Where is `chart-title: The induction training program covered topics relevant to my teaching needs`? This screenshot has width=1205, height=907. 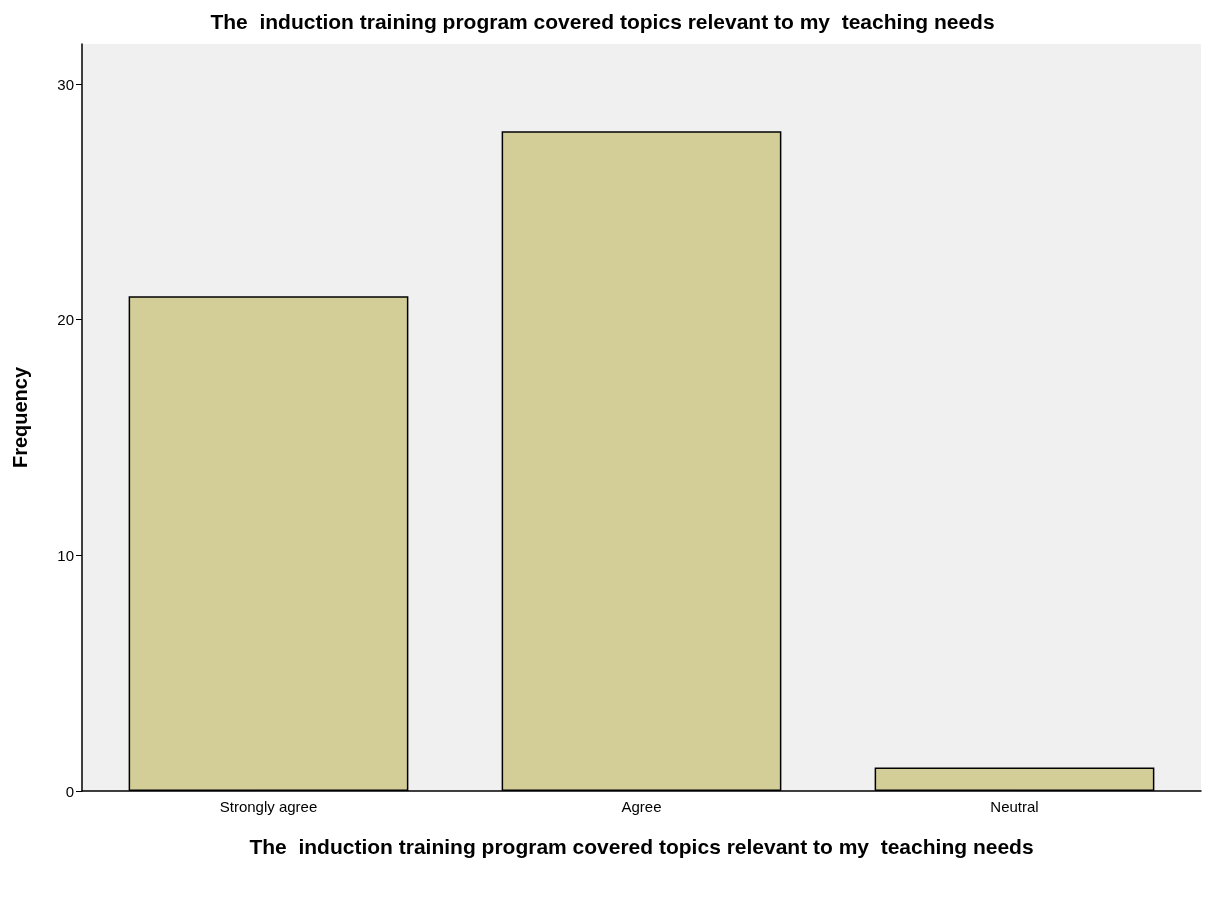 chart-title: The induction training program covered topics relevant to my teaching needs is located at coordinates (602, 21).